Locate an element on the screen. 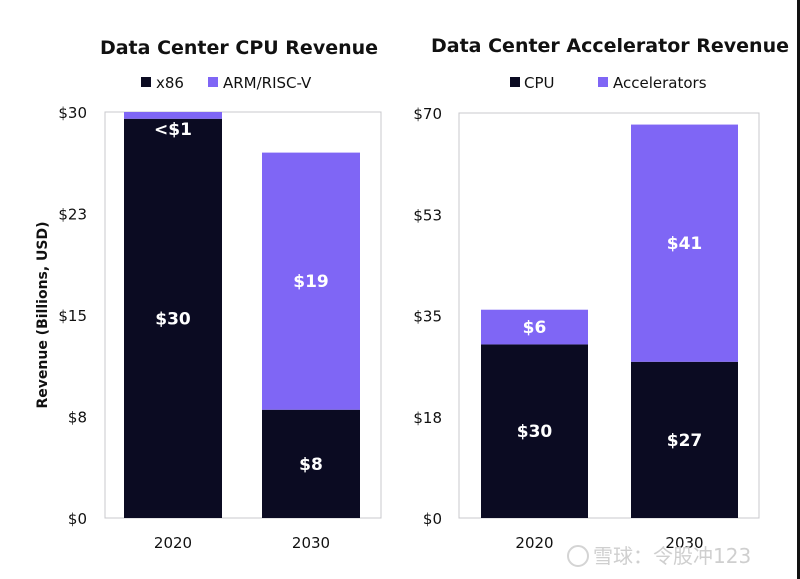 Image resolution: width=800 pixels, height=579 pixels. accel-data-label: $30 is located at coordinates (535, 432).